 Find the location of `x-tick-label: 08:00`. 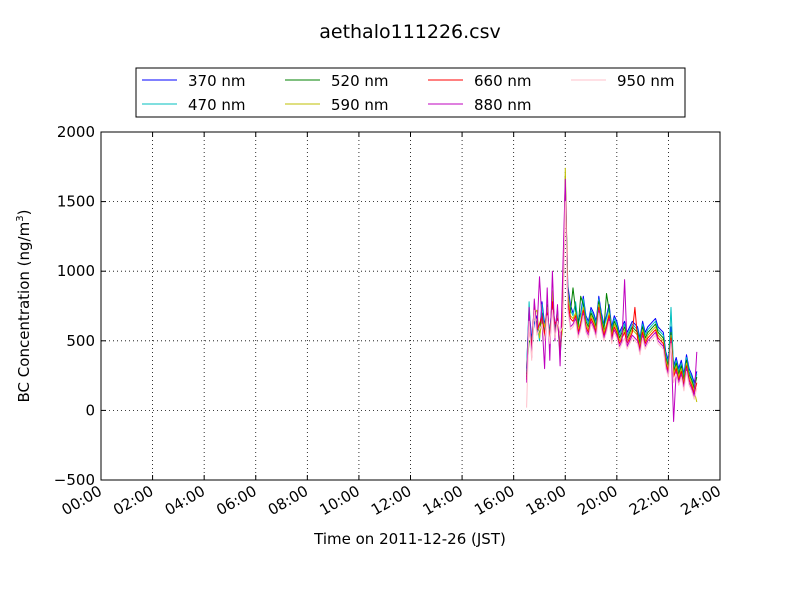

x-tick-label: 08:00 is located at coordinates (288, 500).